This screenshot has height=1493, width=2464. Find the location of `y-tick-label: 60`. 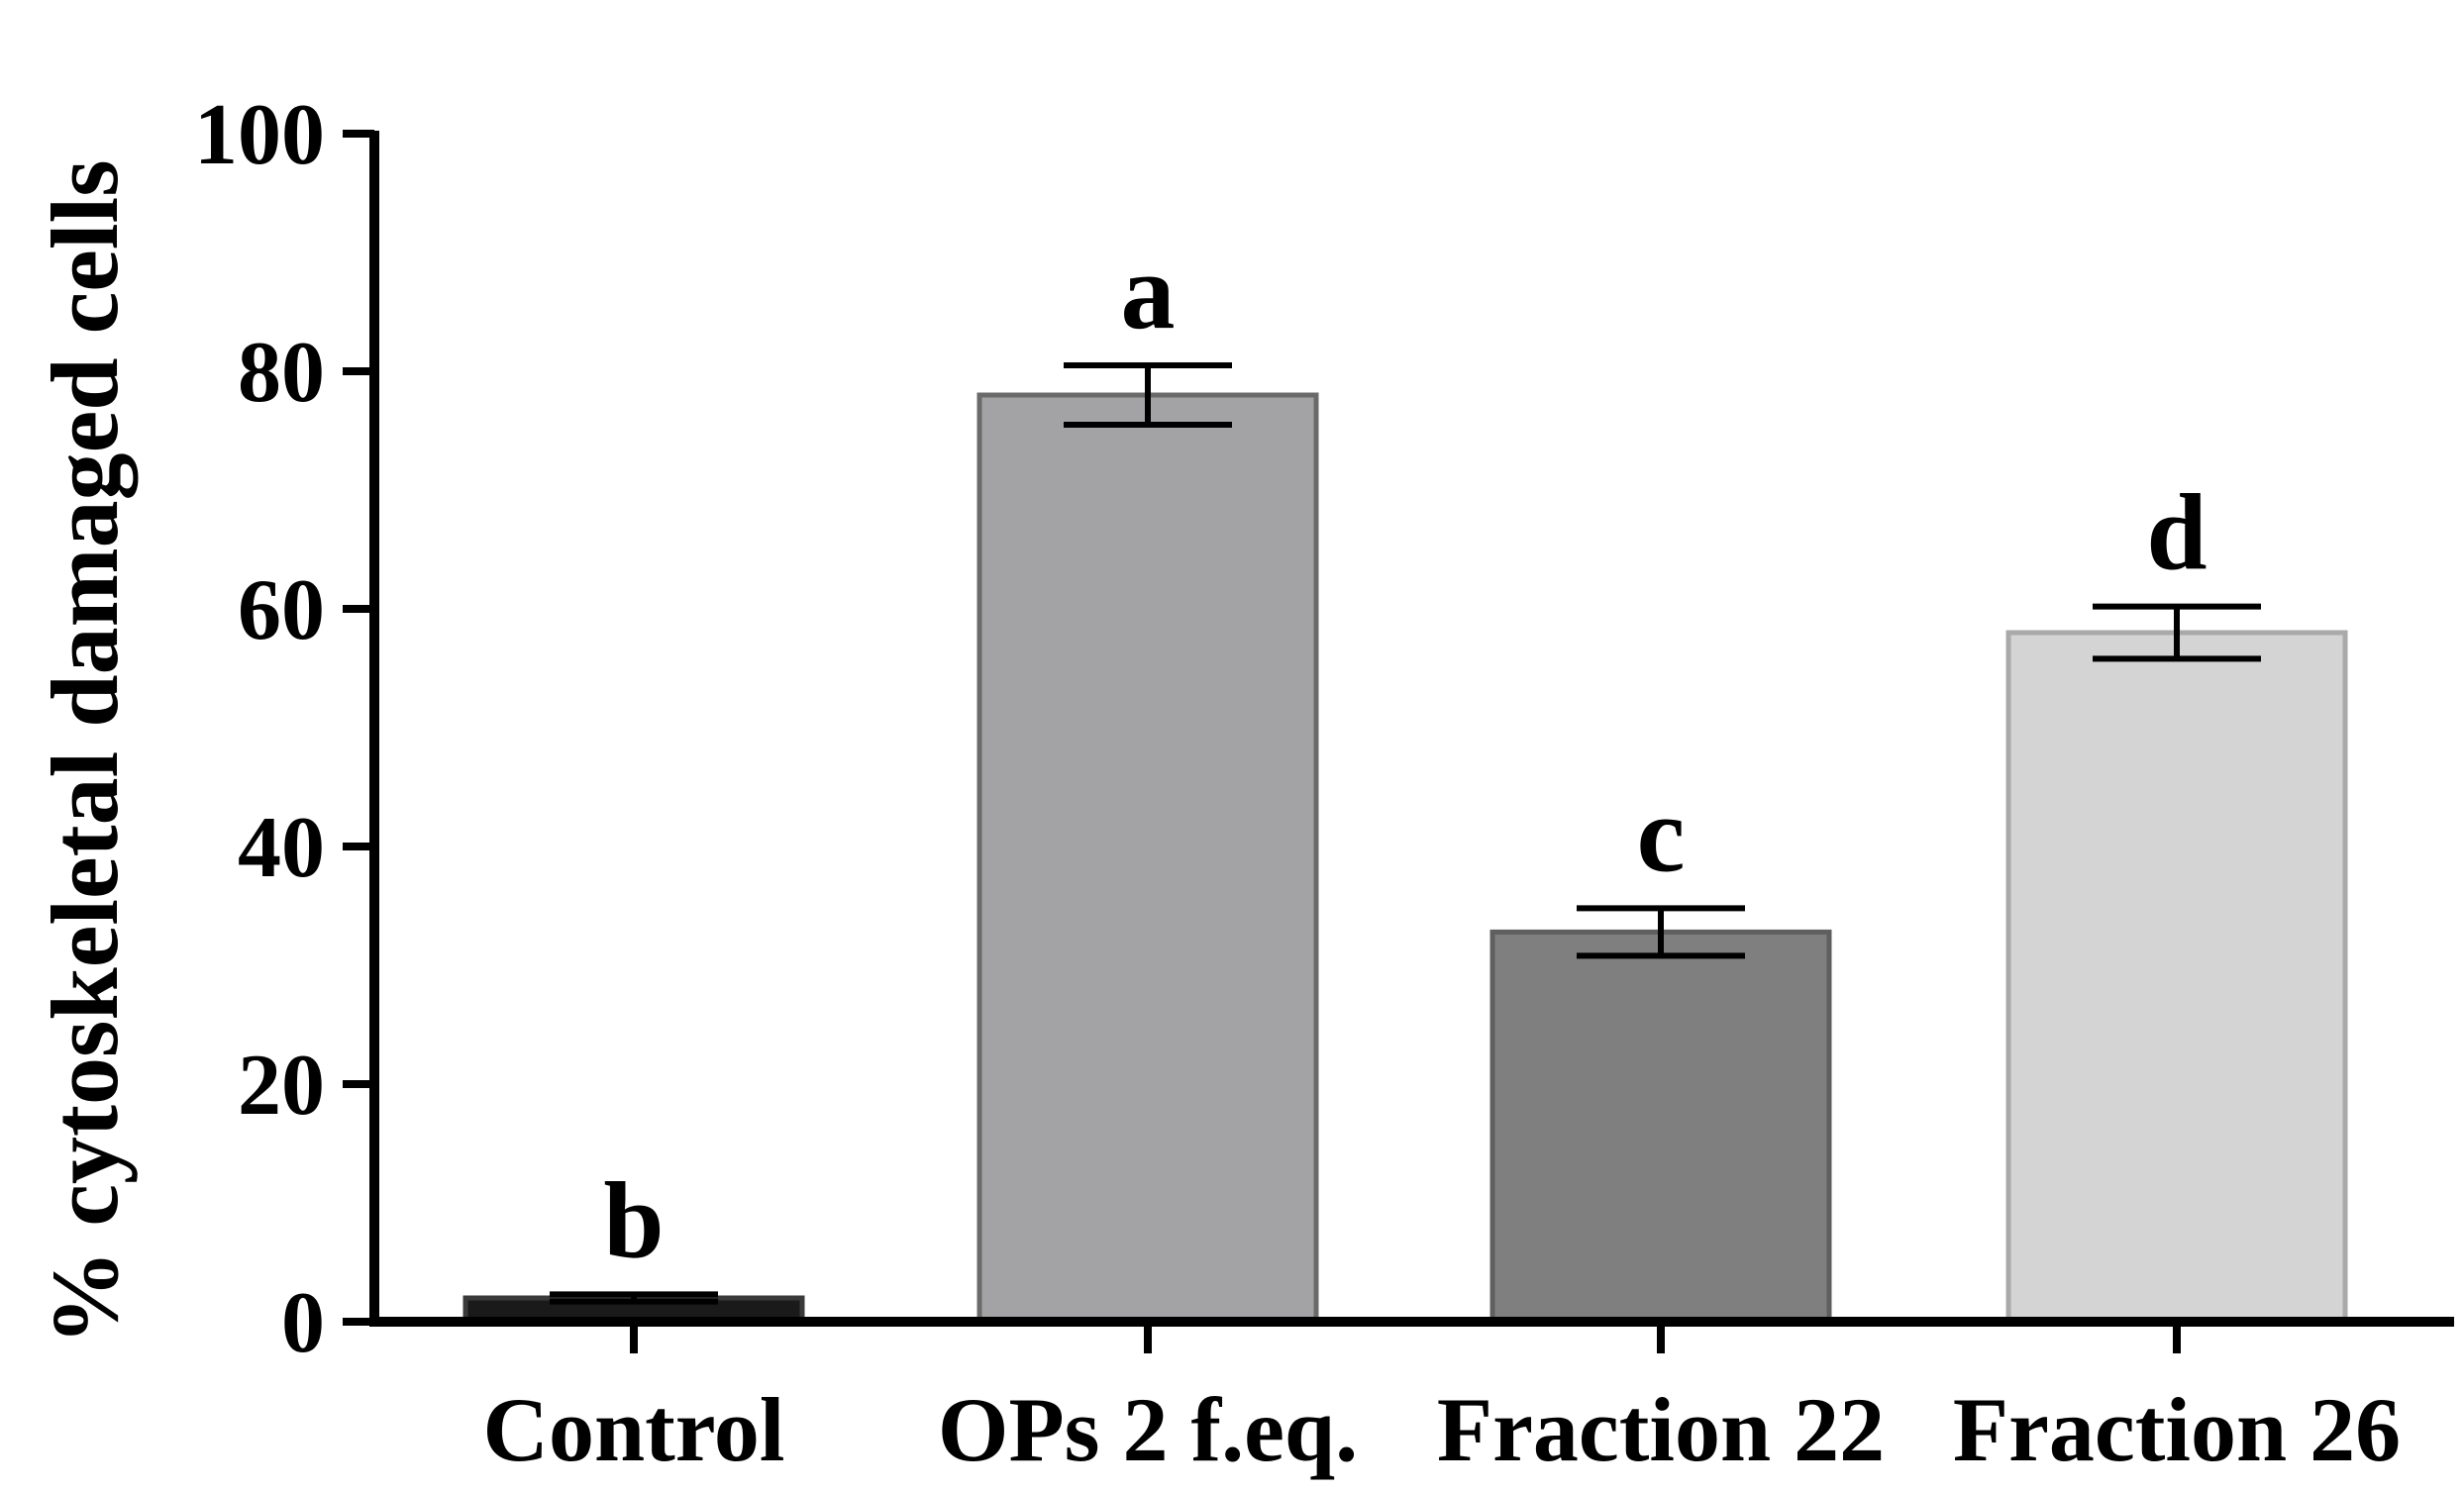

y-tick-label: 60 is located at coordinates (281, 610).